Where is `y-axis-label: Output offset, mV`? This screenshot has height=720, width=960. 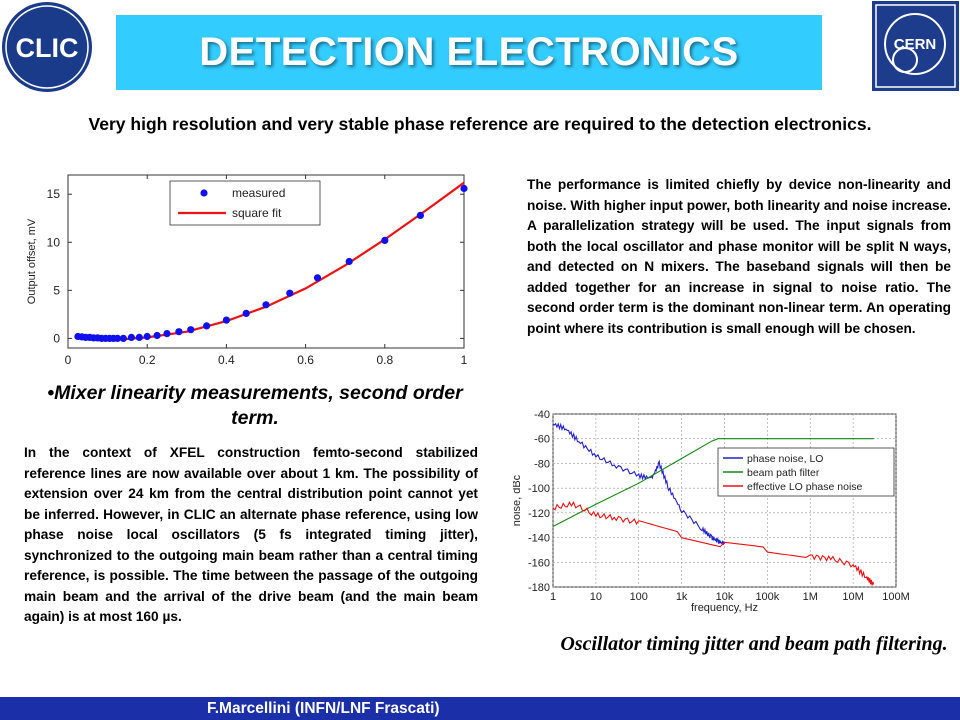 y-axis-label: Output offset, mV is located at coordinates (32, 261).